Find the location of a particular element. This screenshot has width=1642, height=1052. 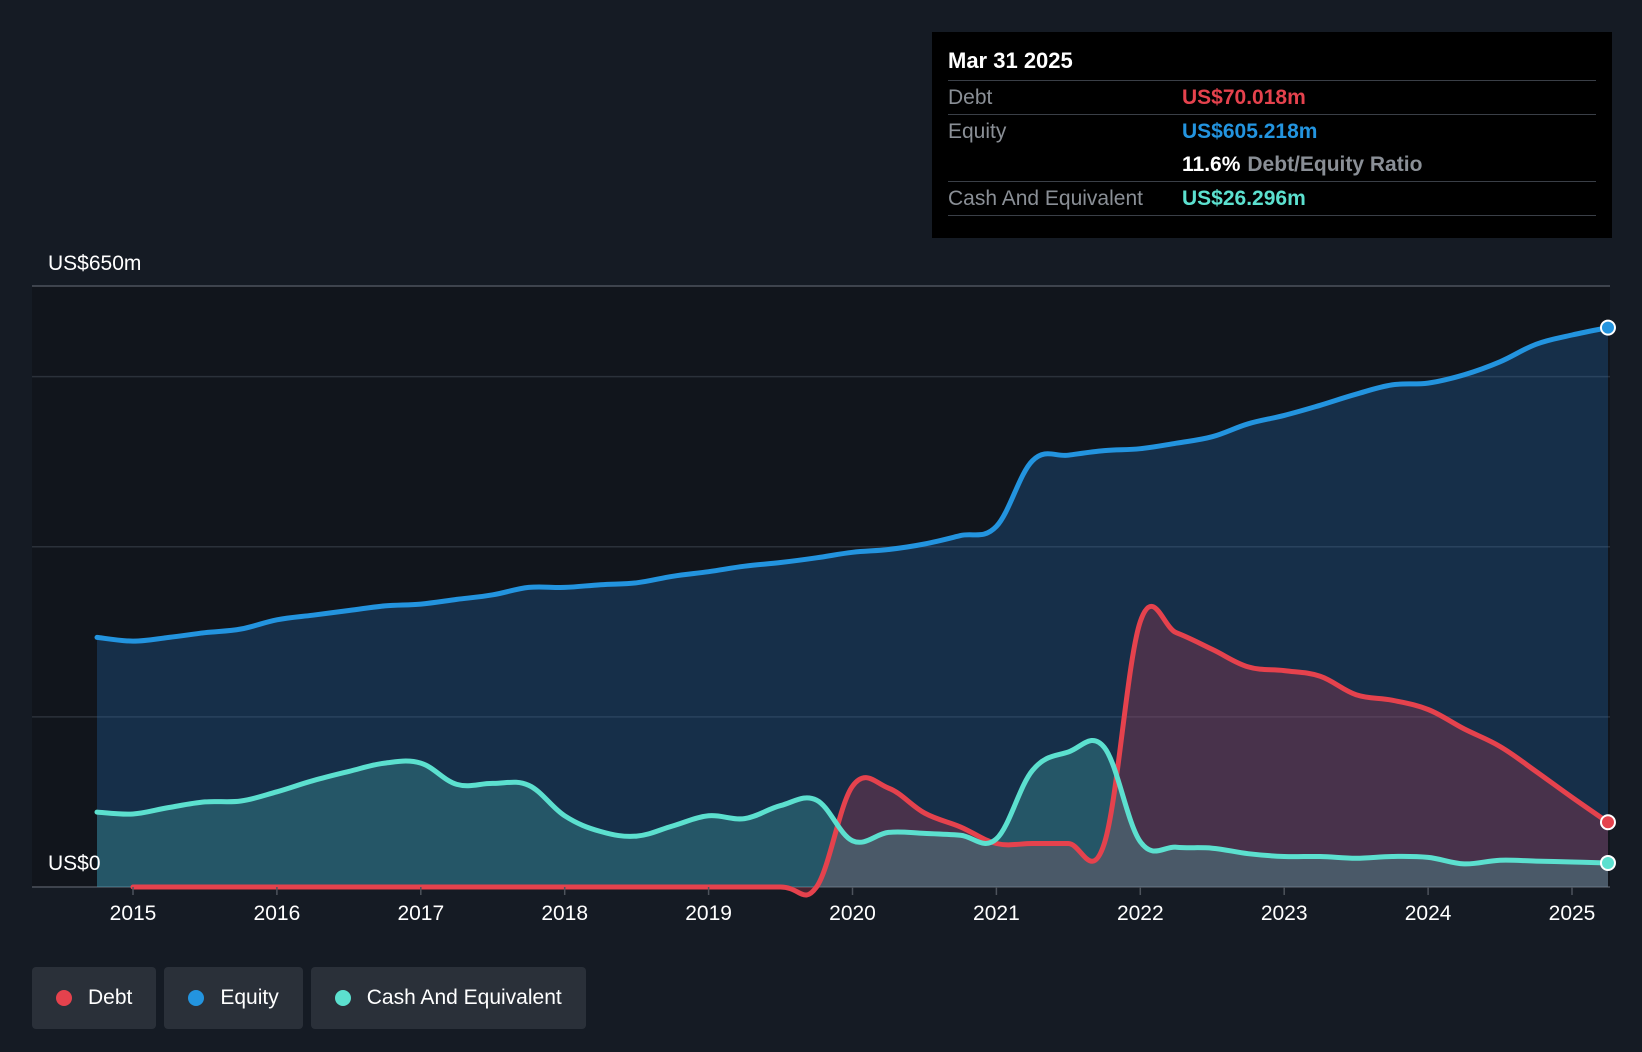

x-tick-label: 2018 is located at coordinates (564, 913).